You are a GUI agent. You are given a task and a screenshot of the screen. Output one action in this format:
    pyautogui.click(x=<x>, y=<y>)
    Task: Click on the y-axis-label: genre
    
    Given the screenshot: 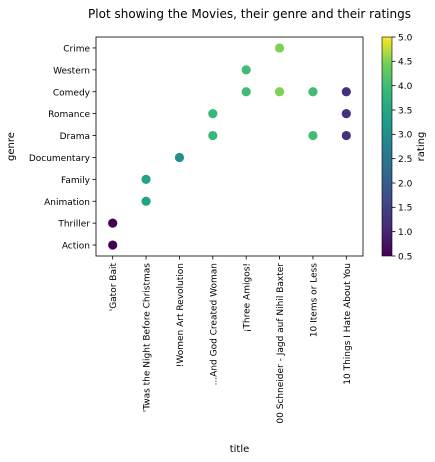 What is the action you would take?
    pyautogui.click(x=11, y=146)
    